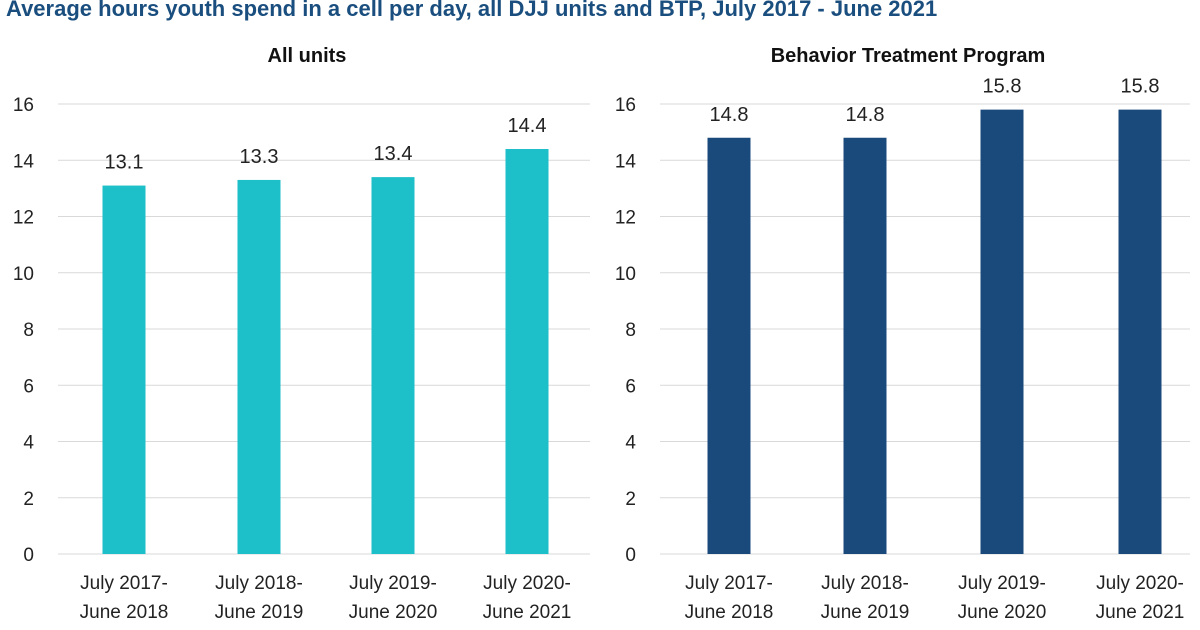 This screenshot has height=630, width=1200. Describe the element at coordinates (527, 126) in the screenshot. I see `data-label: 14.4` at that location.